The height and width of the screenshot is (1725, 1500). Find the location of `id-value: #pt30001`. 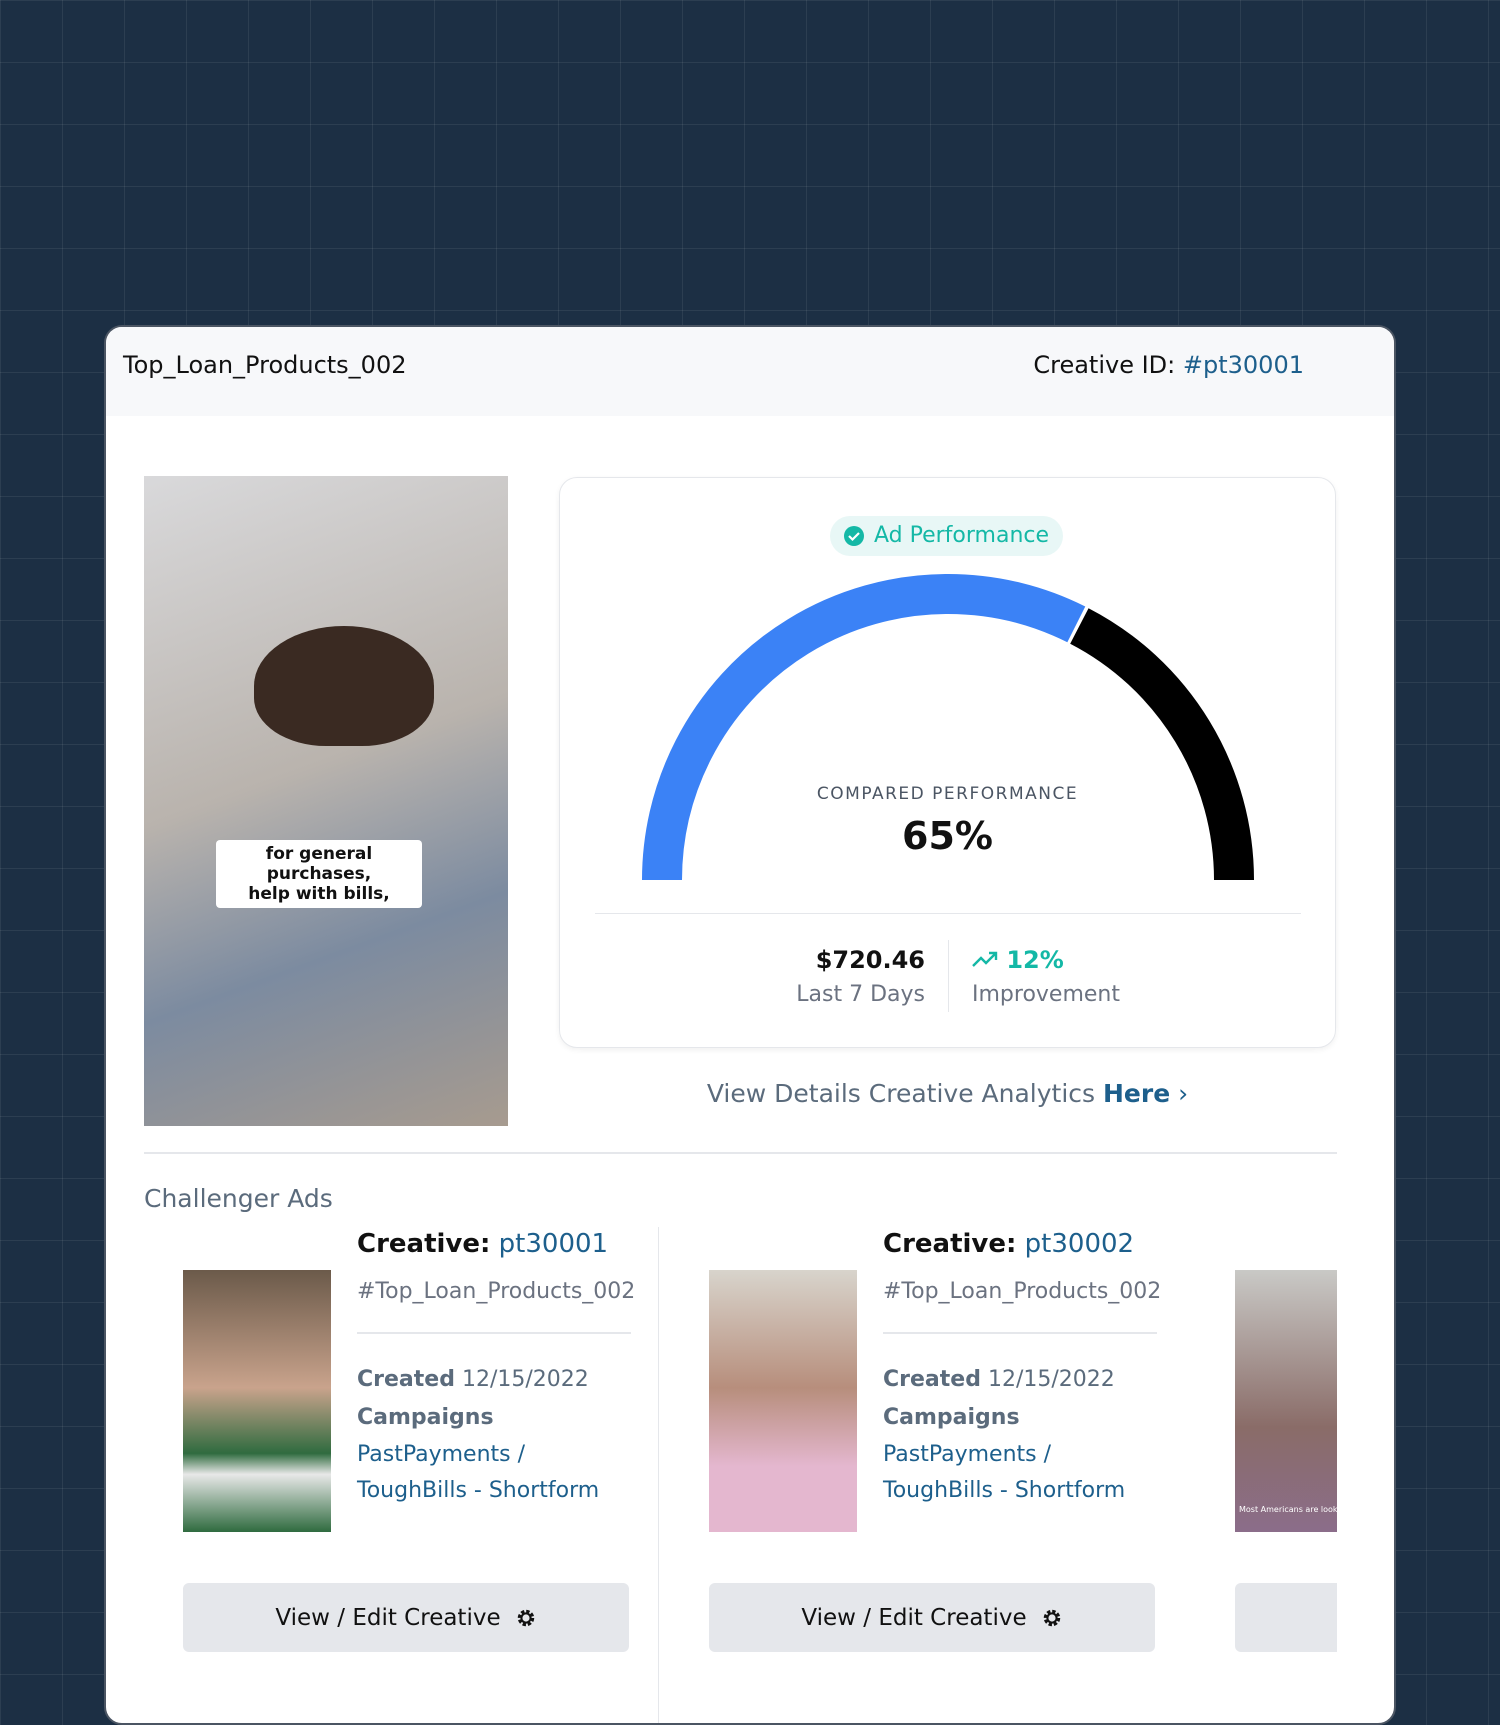

id-value: #pt30001 is located at coordinates (1243, 365).